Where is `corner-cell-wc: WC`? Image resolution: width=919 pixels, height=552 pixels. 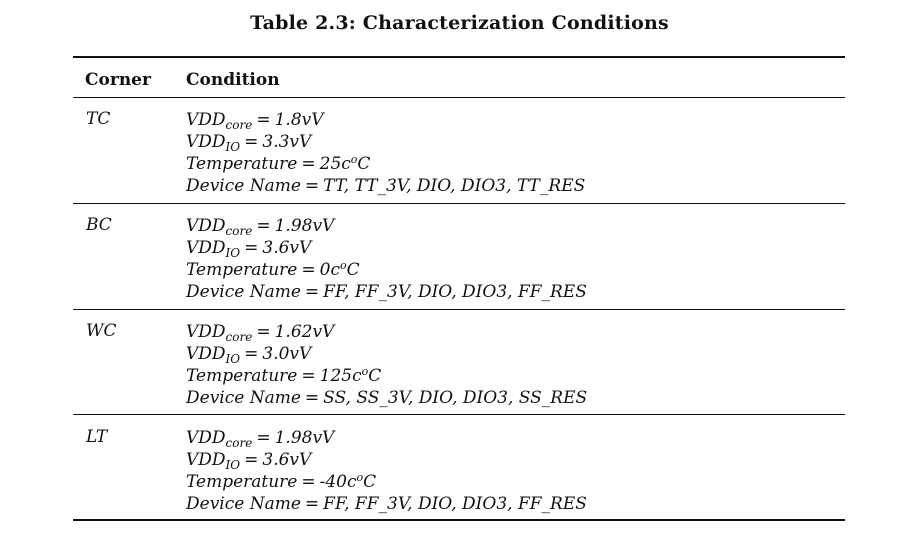
corner-cell-wc: WC is located at coordinates (101, 331).